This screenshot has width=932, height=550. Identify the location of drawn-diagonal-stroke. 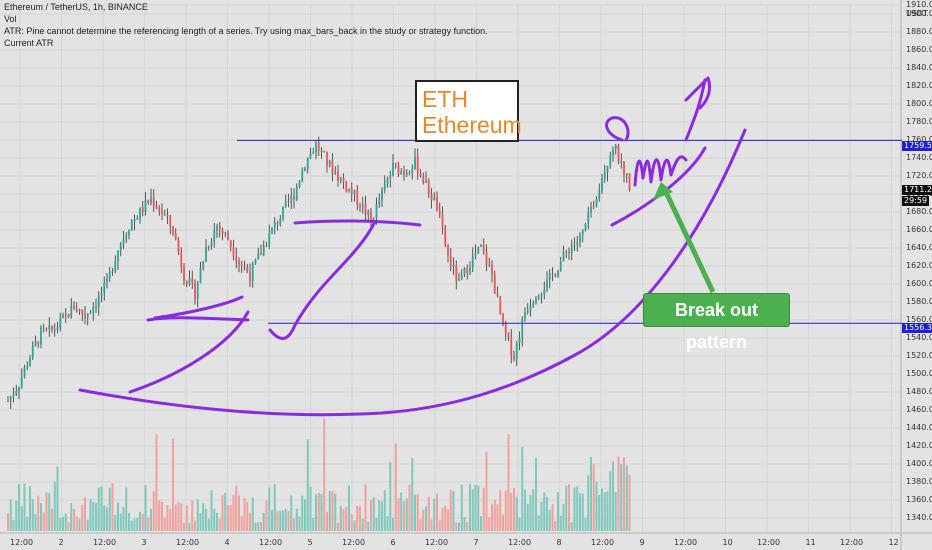
(198, 307).